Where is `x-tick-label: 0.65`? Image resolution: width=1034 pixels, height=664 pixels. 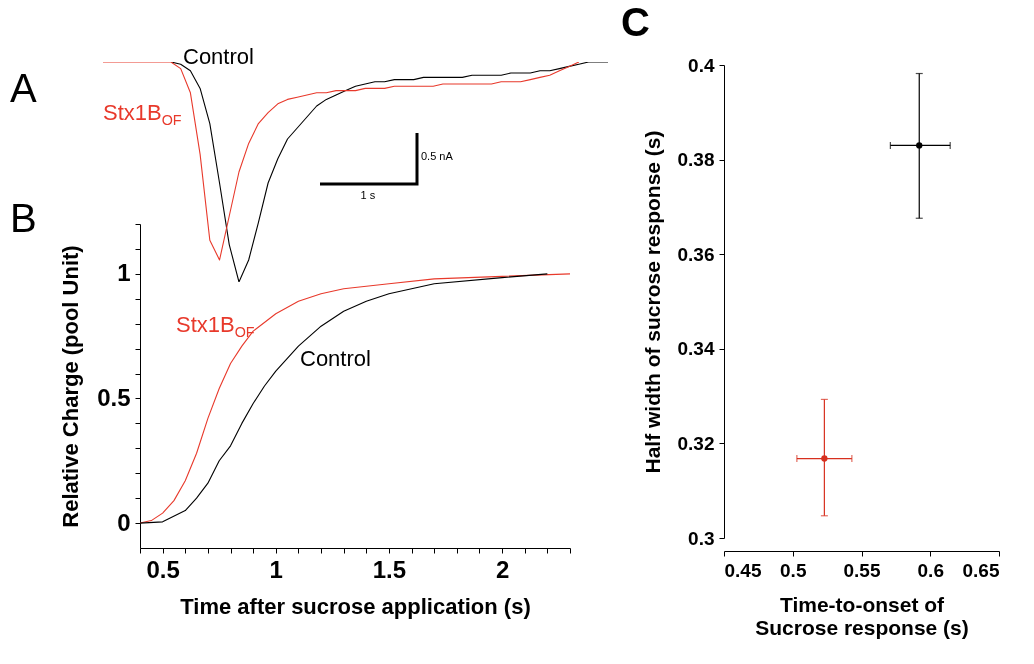
x-tick-label: 0.65 is located at coordinates (981, 570).